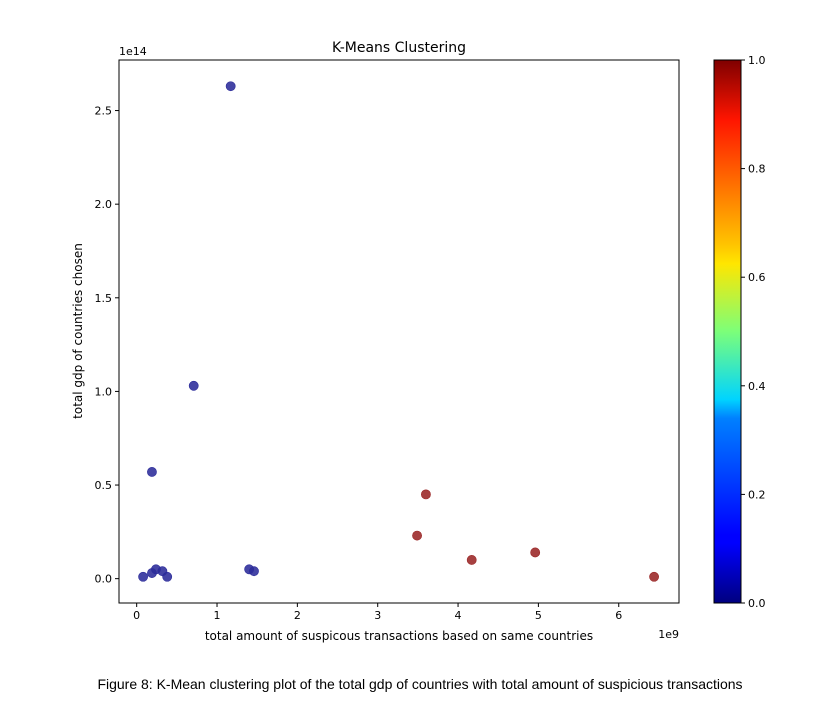 This screenshot has height=710, width=826. I want to click on colorbar-ticks: 0.0 0.2 0.4 0.6 0.8 1.0, so click(753, 332).